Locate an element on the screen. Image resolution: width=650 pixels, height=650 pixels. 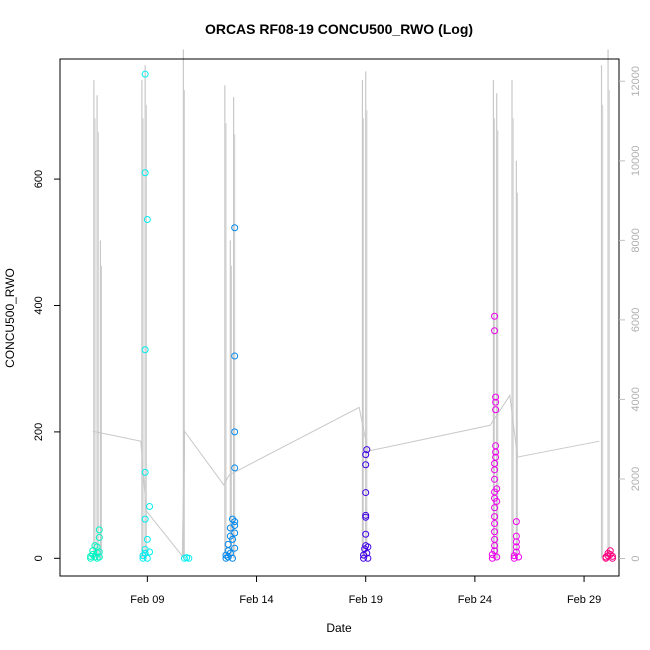
x-tick-label: Feb 19 is located at coordinates (366, 600).